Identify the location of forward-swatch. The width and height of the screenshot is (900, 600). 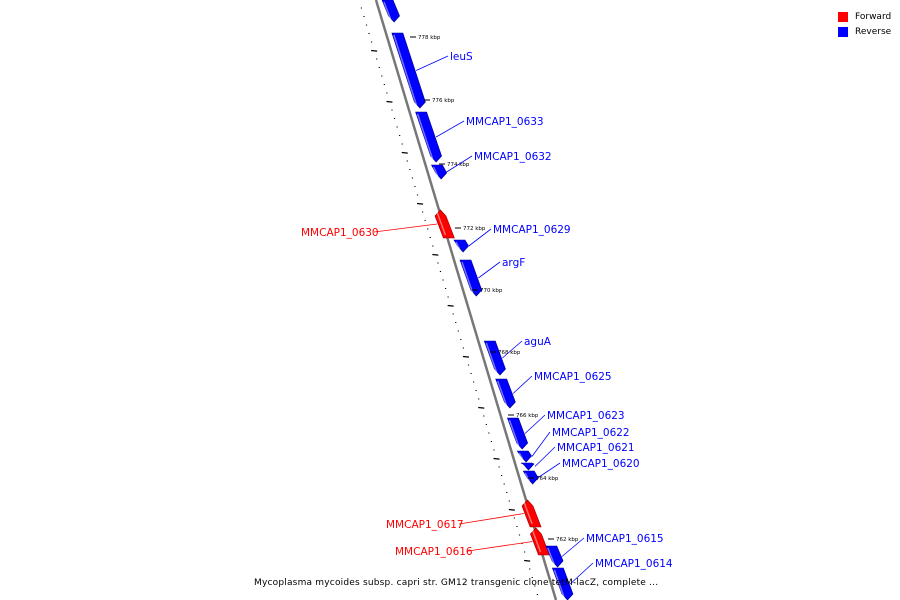
(843, 16).